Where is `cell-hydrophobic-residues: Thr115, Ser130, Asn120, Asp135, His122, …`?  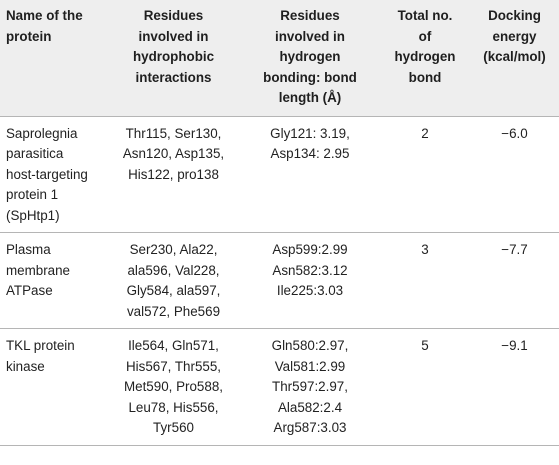
cell-hydrophobic-residues: Thr115, Ser130, Asn120, Asp135, His122, … is located at coordinates (173, 174).